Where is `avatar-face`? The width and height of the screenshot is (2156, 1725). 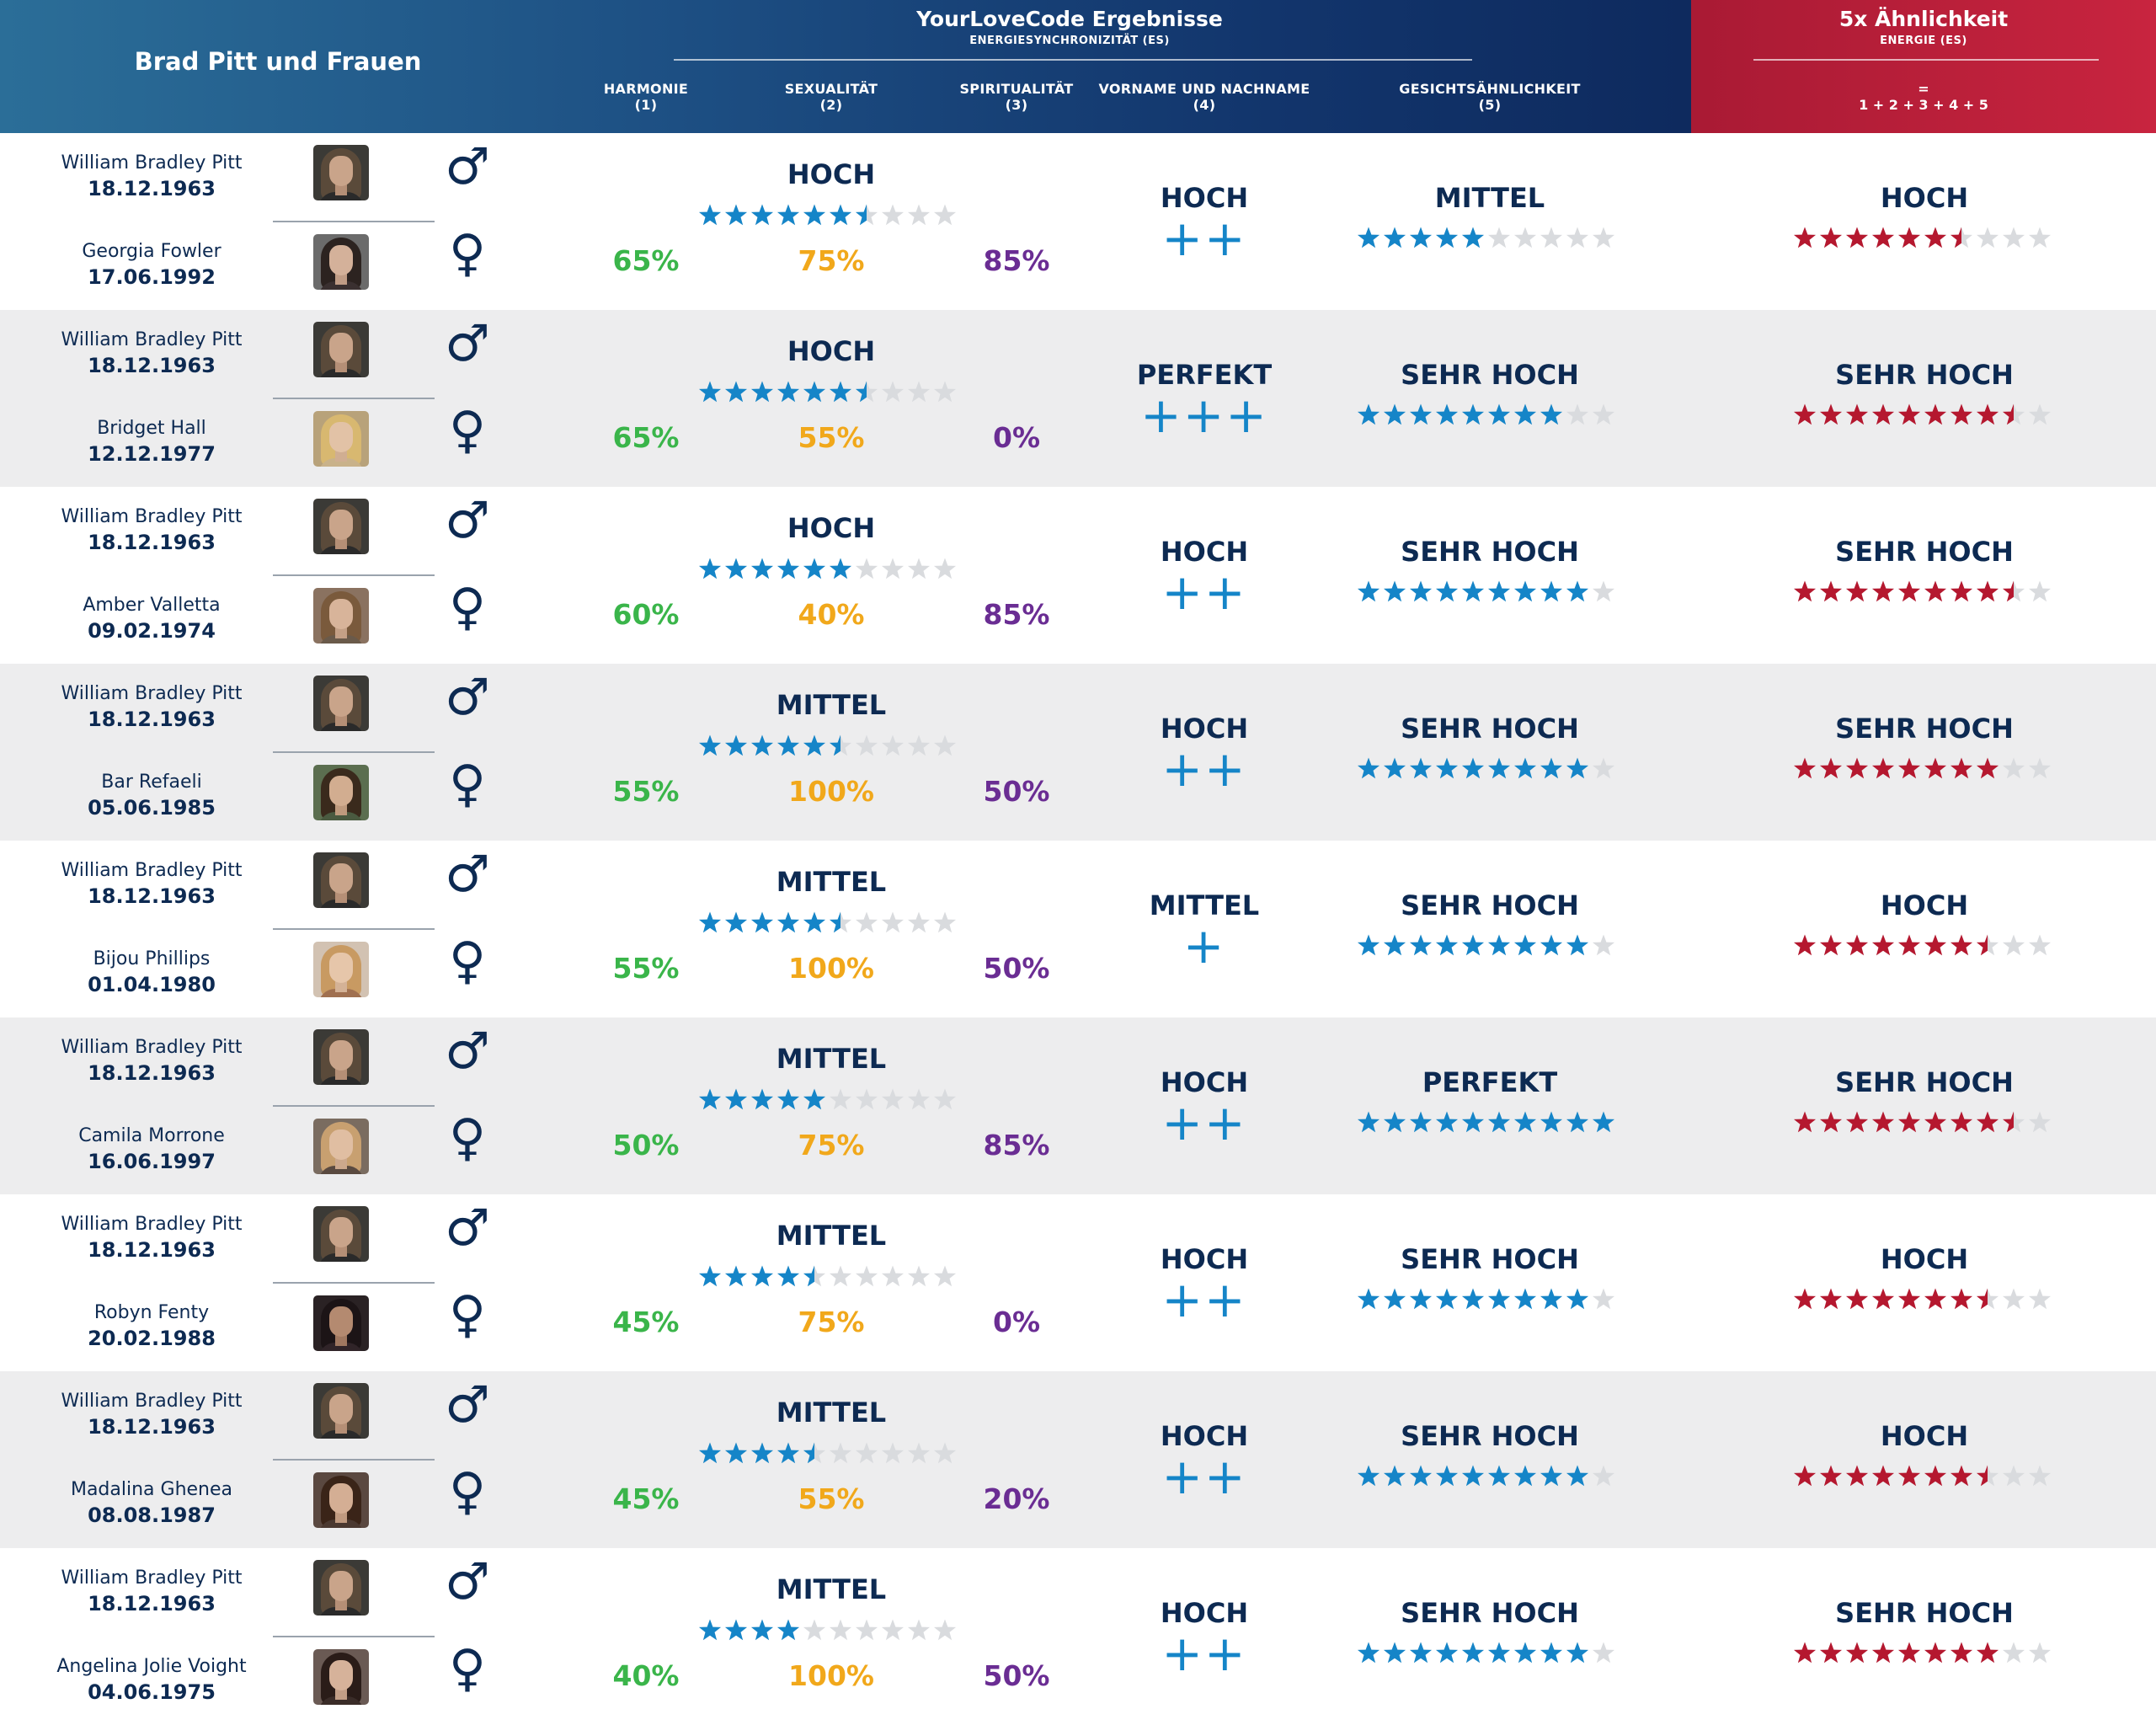
avatar-face is located at coordinates (341, 1055).